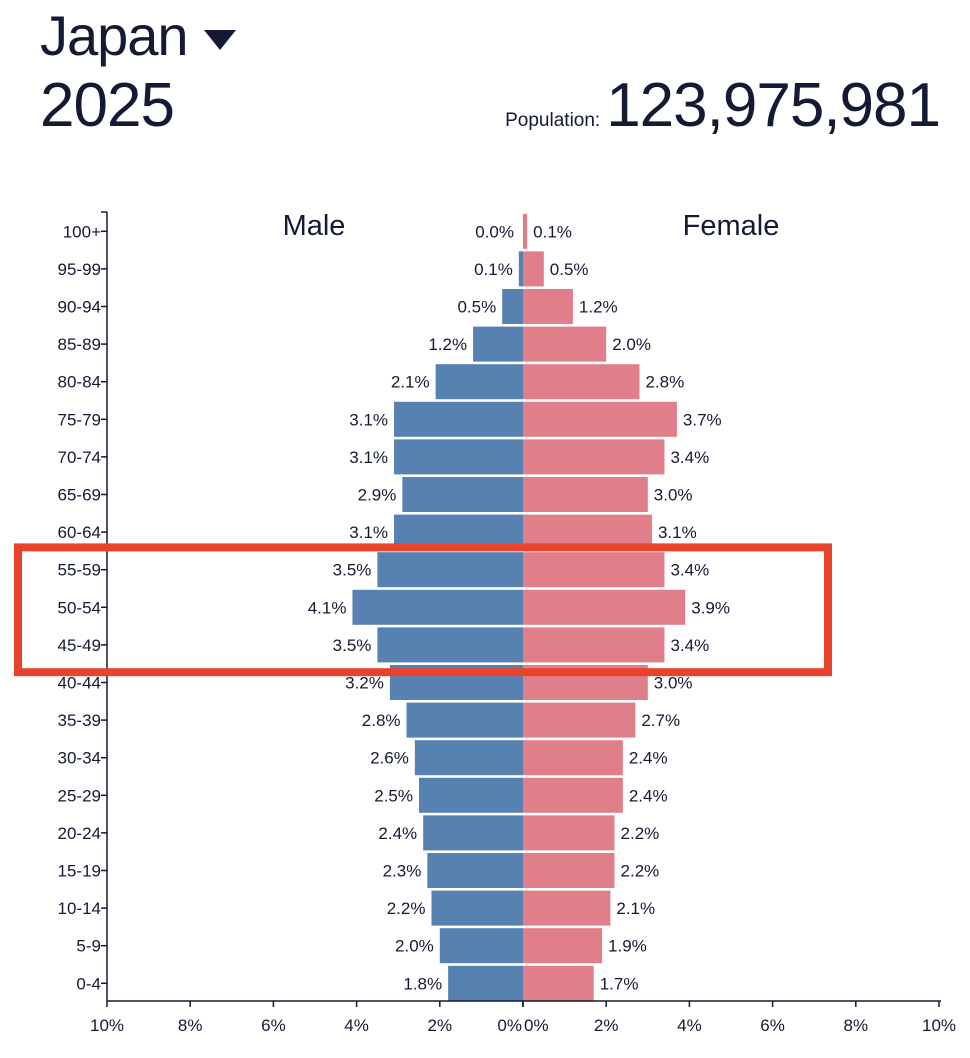 The width and height of the screenshot is (970, 1058). What do you see at coordinates (79, 795) in the screenshot?
I see `age-label-25-29: 25-29` at bounding box center [79, 795].